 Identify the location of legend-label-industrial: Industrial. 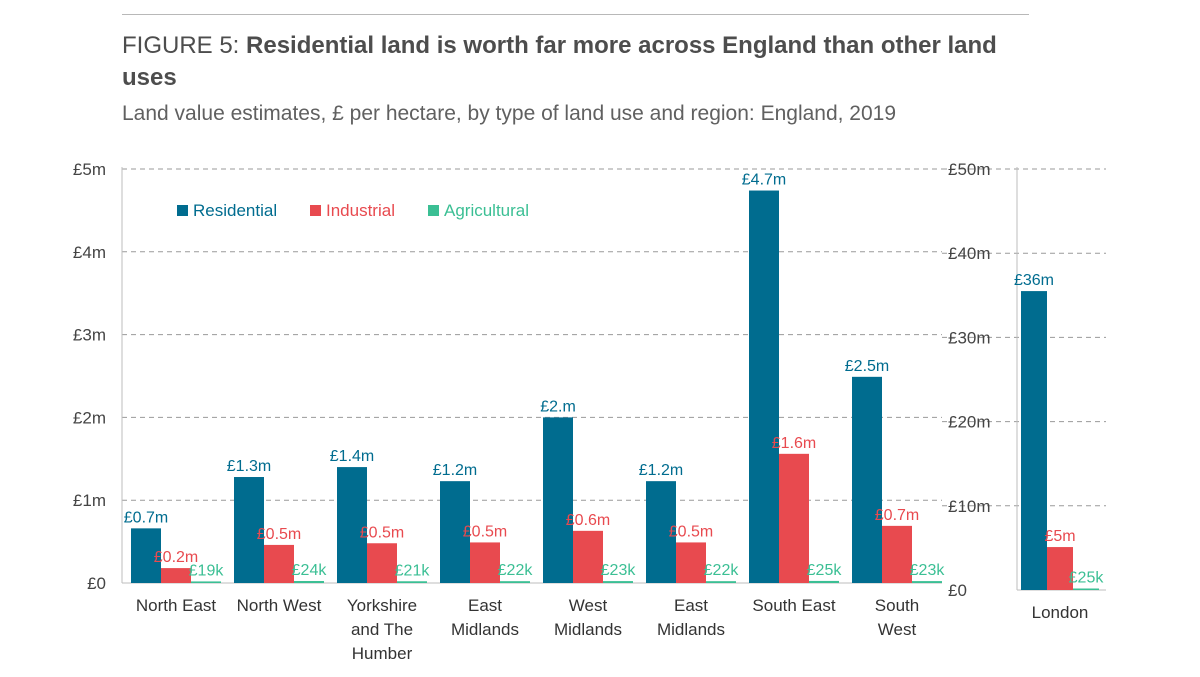
(360, 210).